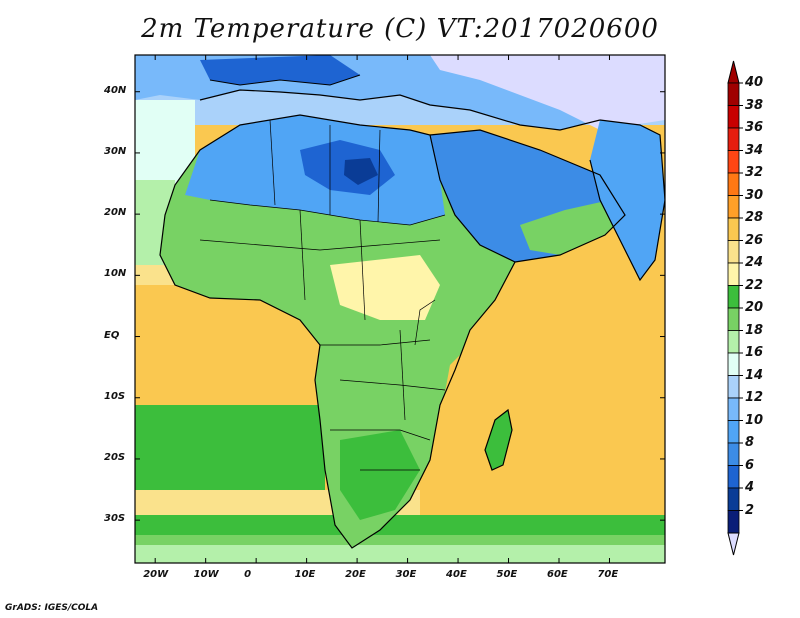 The height and width of the screenshot is (618, 800). Describe the element at coordinates (750, 442) in the screenshot. I see `colorbar-label: 8` at that location.